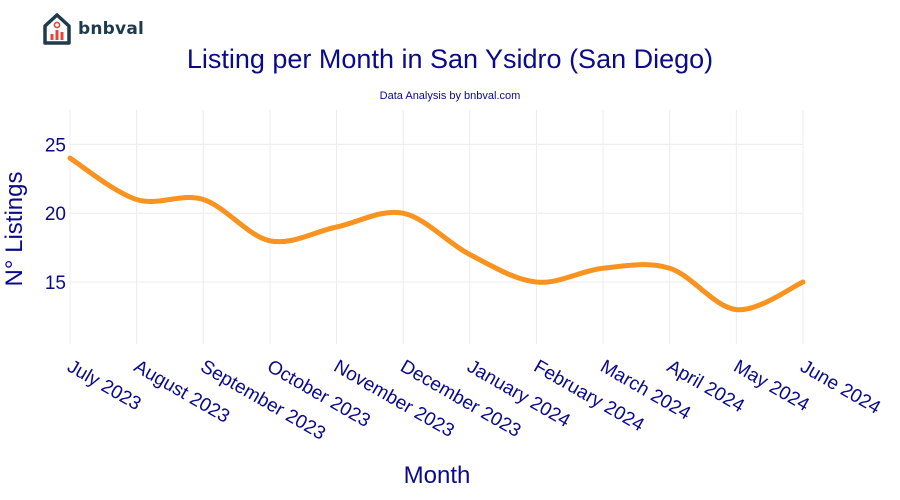  Describe the element at coordinates (841, 387) in the screenshot. I see `x-tick-label: June 2024` at that location.